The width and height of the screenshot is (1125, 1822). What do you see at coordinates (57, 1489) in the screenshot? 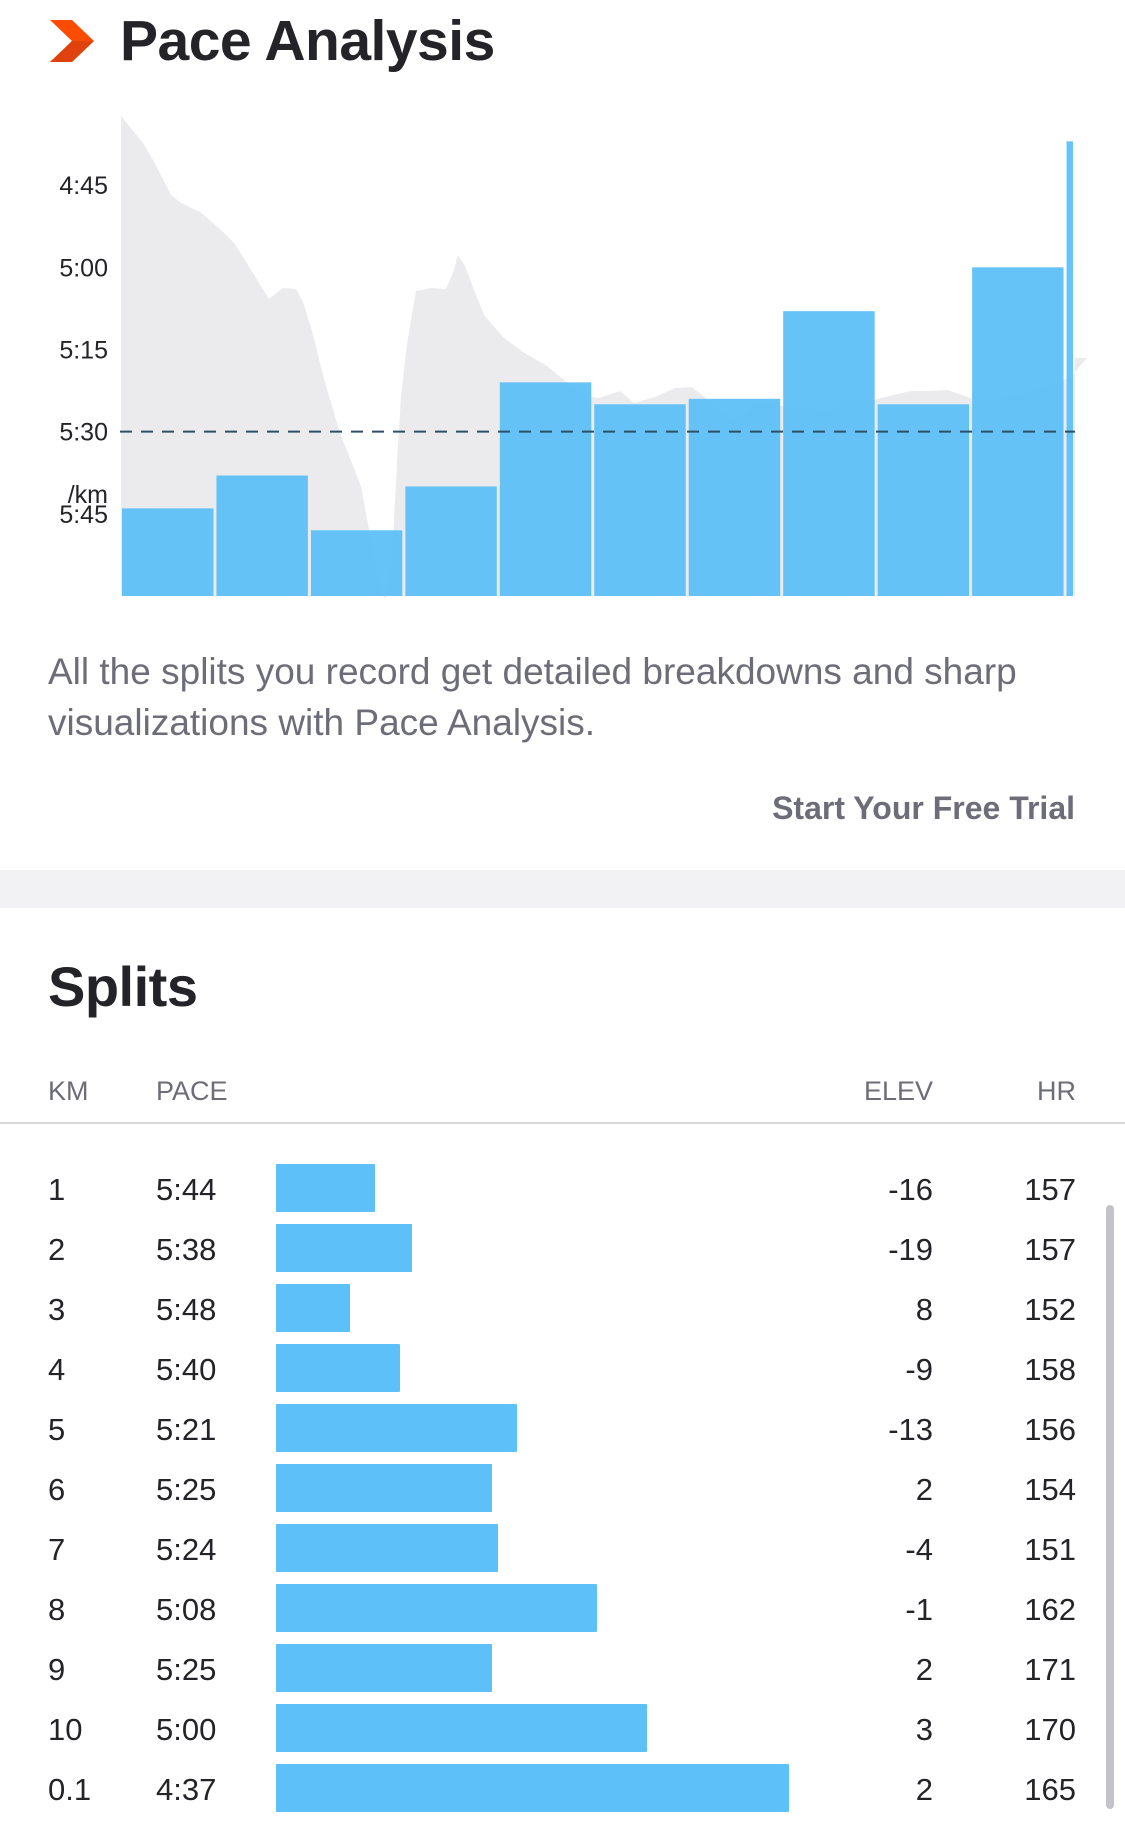
I see `split-km: 6` at bounding box center [57, 1489].